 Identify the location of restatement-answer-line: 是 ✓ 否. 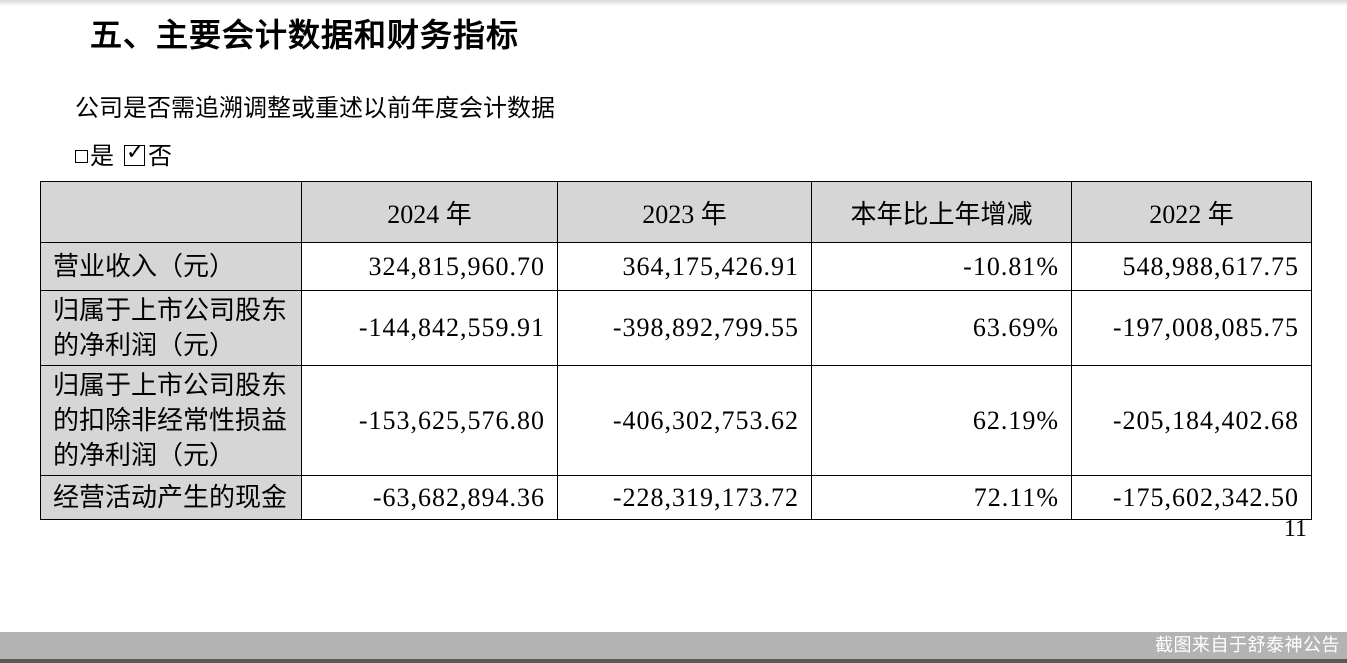
(123, 153).